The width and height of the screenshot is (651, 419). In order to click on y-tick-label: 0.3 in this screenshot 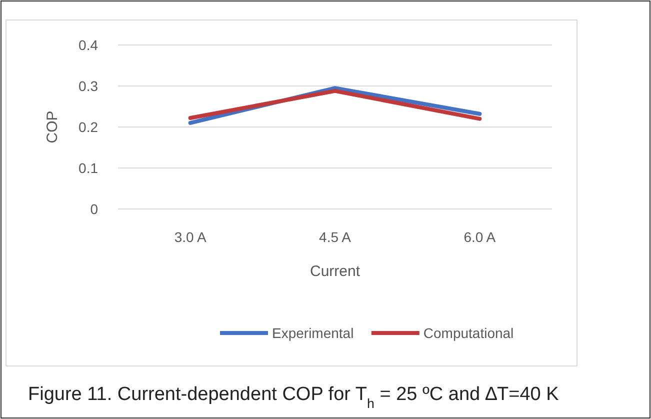, I will do `click(88, 86)`.